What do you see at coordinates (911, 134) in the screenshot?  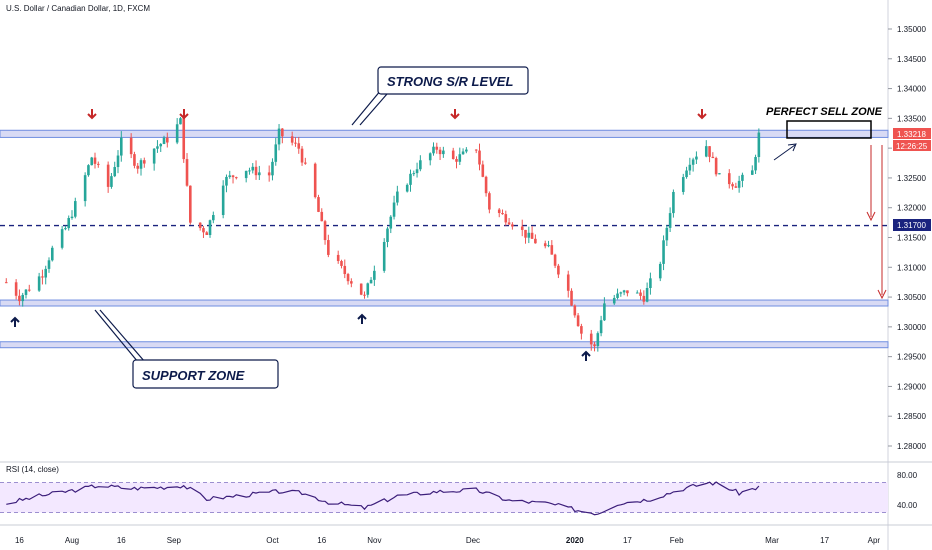 I see `last-price-text: 1.33218` at bounding box center [911, 134].